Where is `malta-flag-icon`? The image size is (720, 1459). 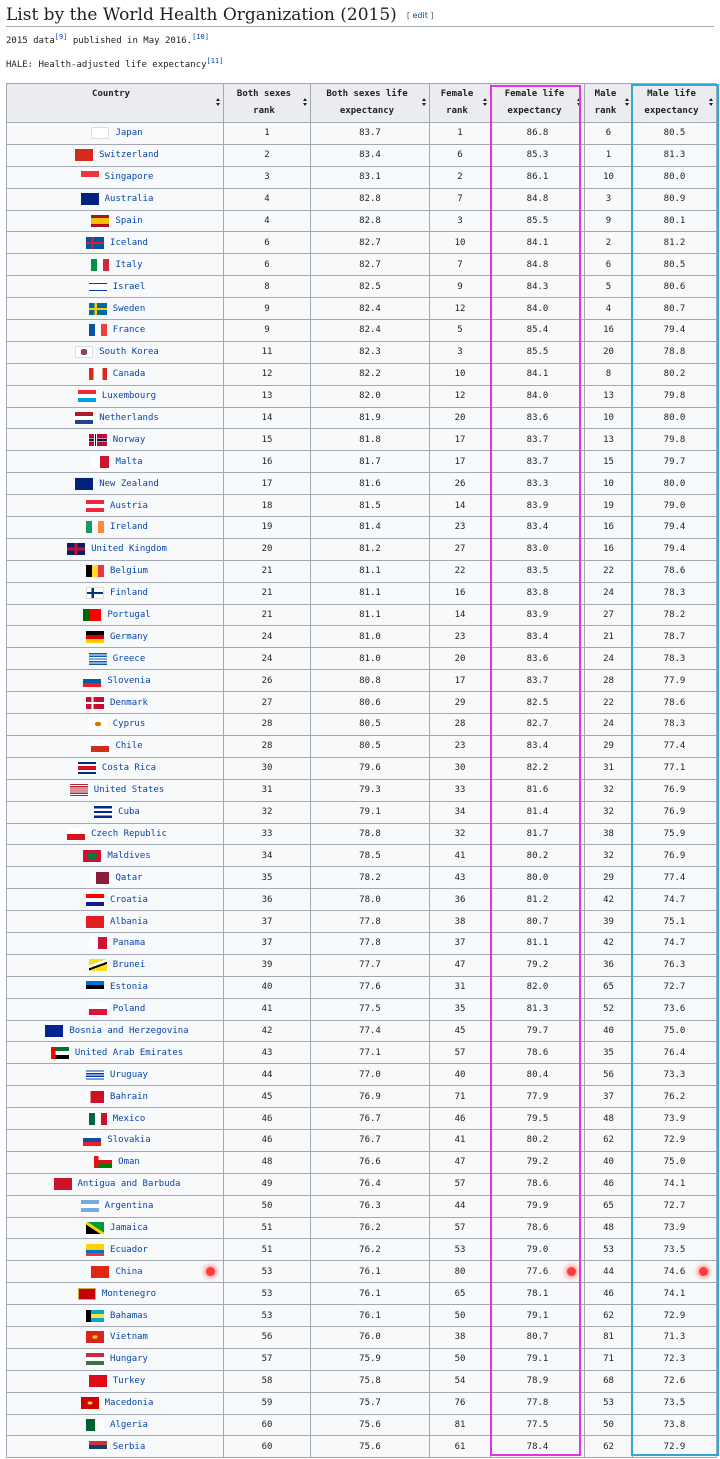
malta-flag-icon is located at coordinates (100, 461).